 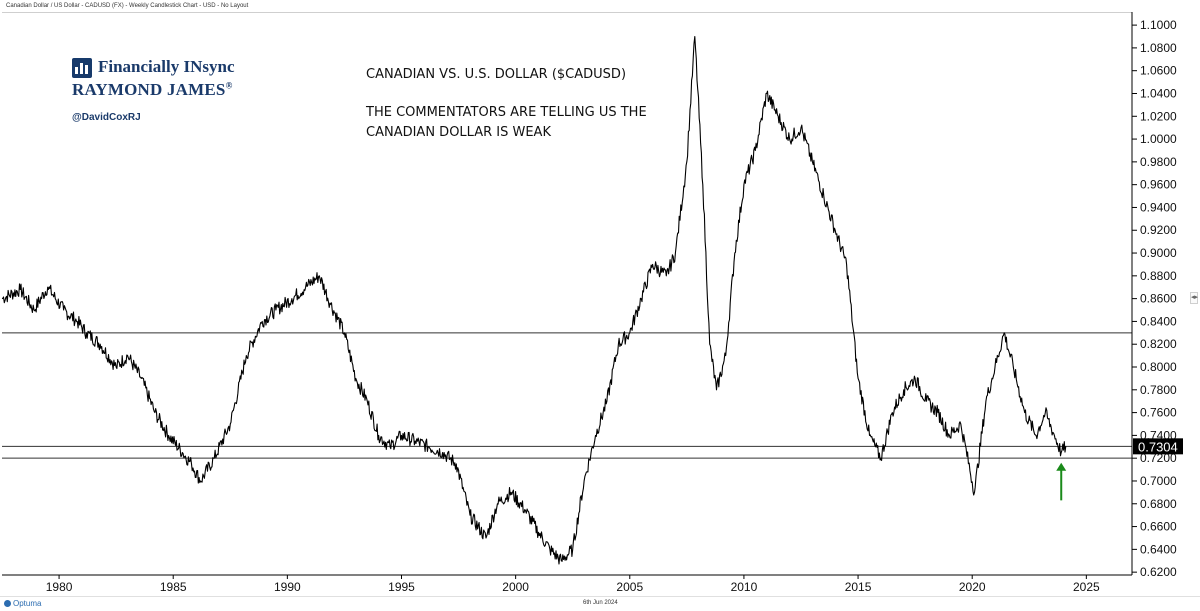 What do you see at coordinates (1158, 458) in the screenshot?
I see `y-tick-label: 0.7200` at bounding box center [1158, 458].